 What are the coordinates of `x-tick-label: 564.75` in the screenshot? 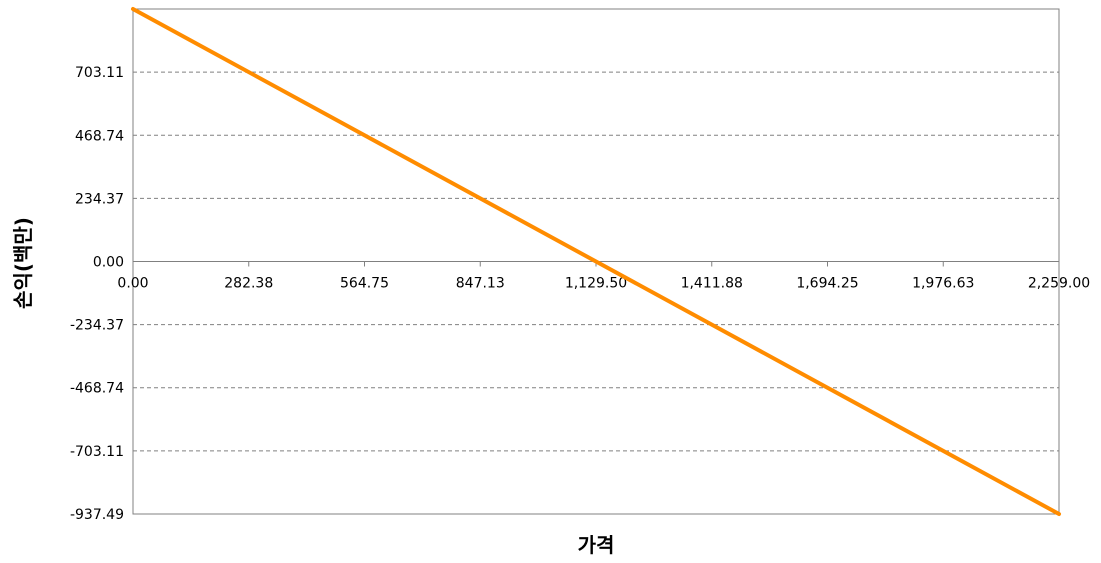 It's located at (364, 284).